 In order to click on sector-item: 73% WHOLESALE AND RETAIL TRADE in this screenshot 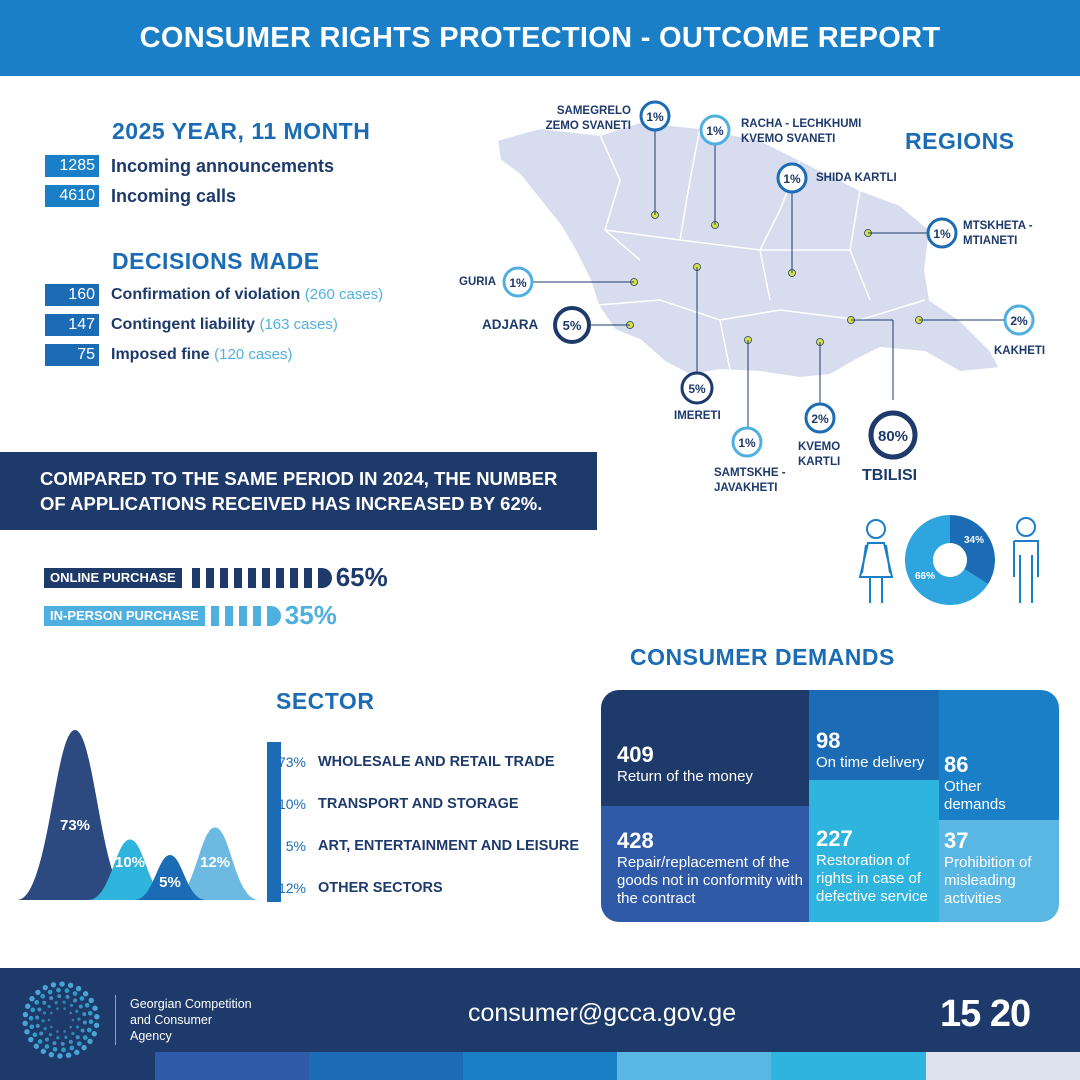, I will do `click(424, 762)`.